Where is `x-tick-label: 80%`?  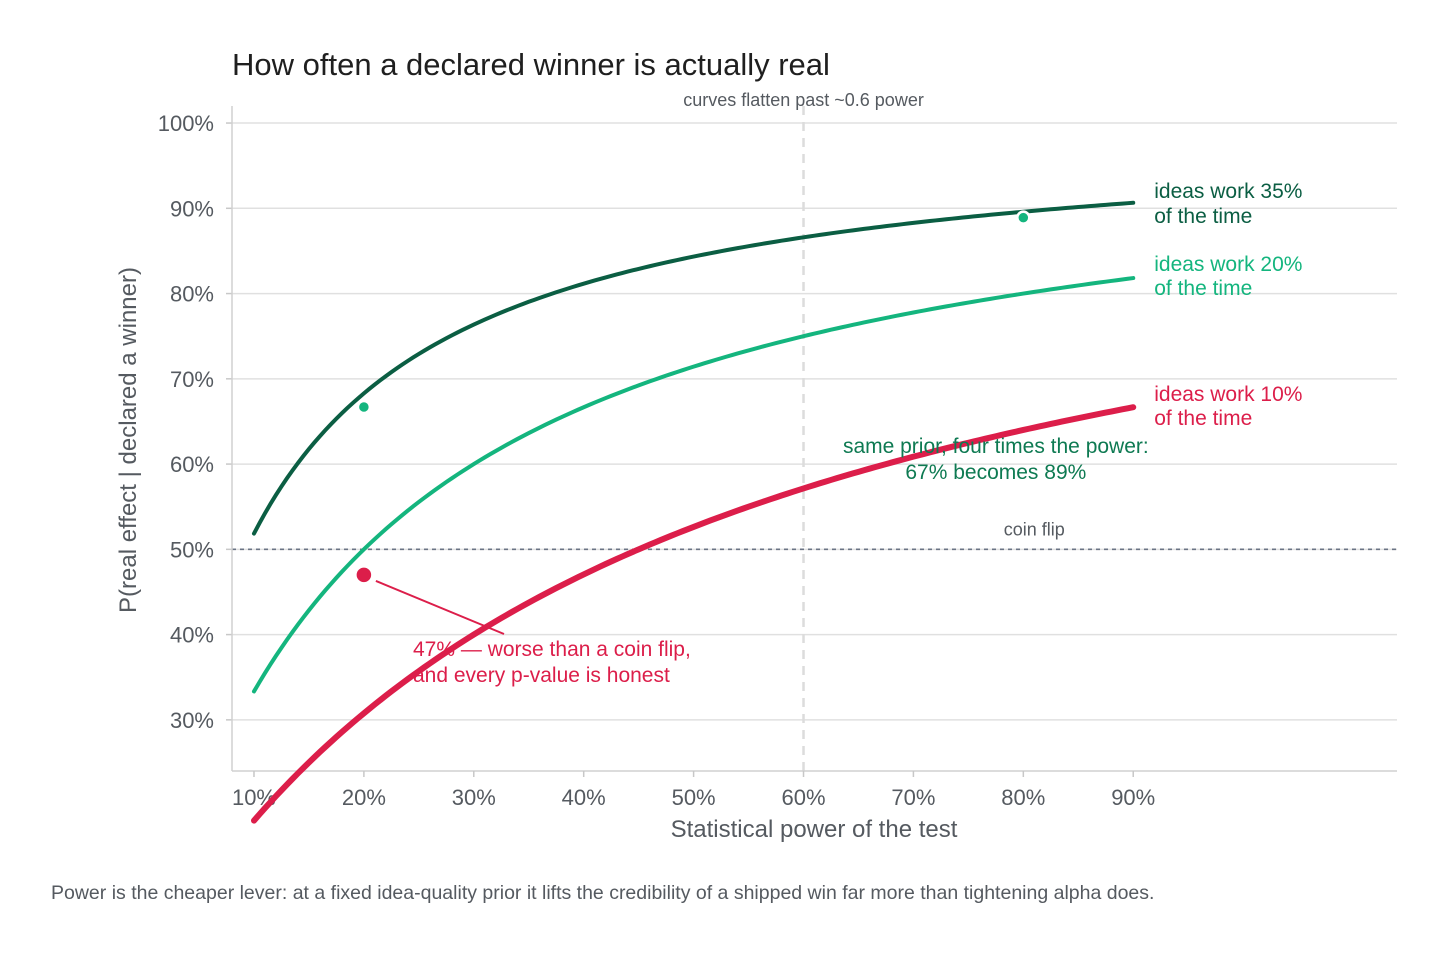
x-tick-label: 80% is located at coordinates (1023, 797).